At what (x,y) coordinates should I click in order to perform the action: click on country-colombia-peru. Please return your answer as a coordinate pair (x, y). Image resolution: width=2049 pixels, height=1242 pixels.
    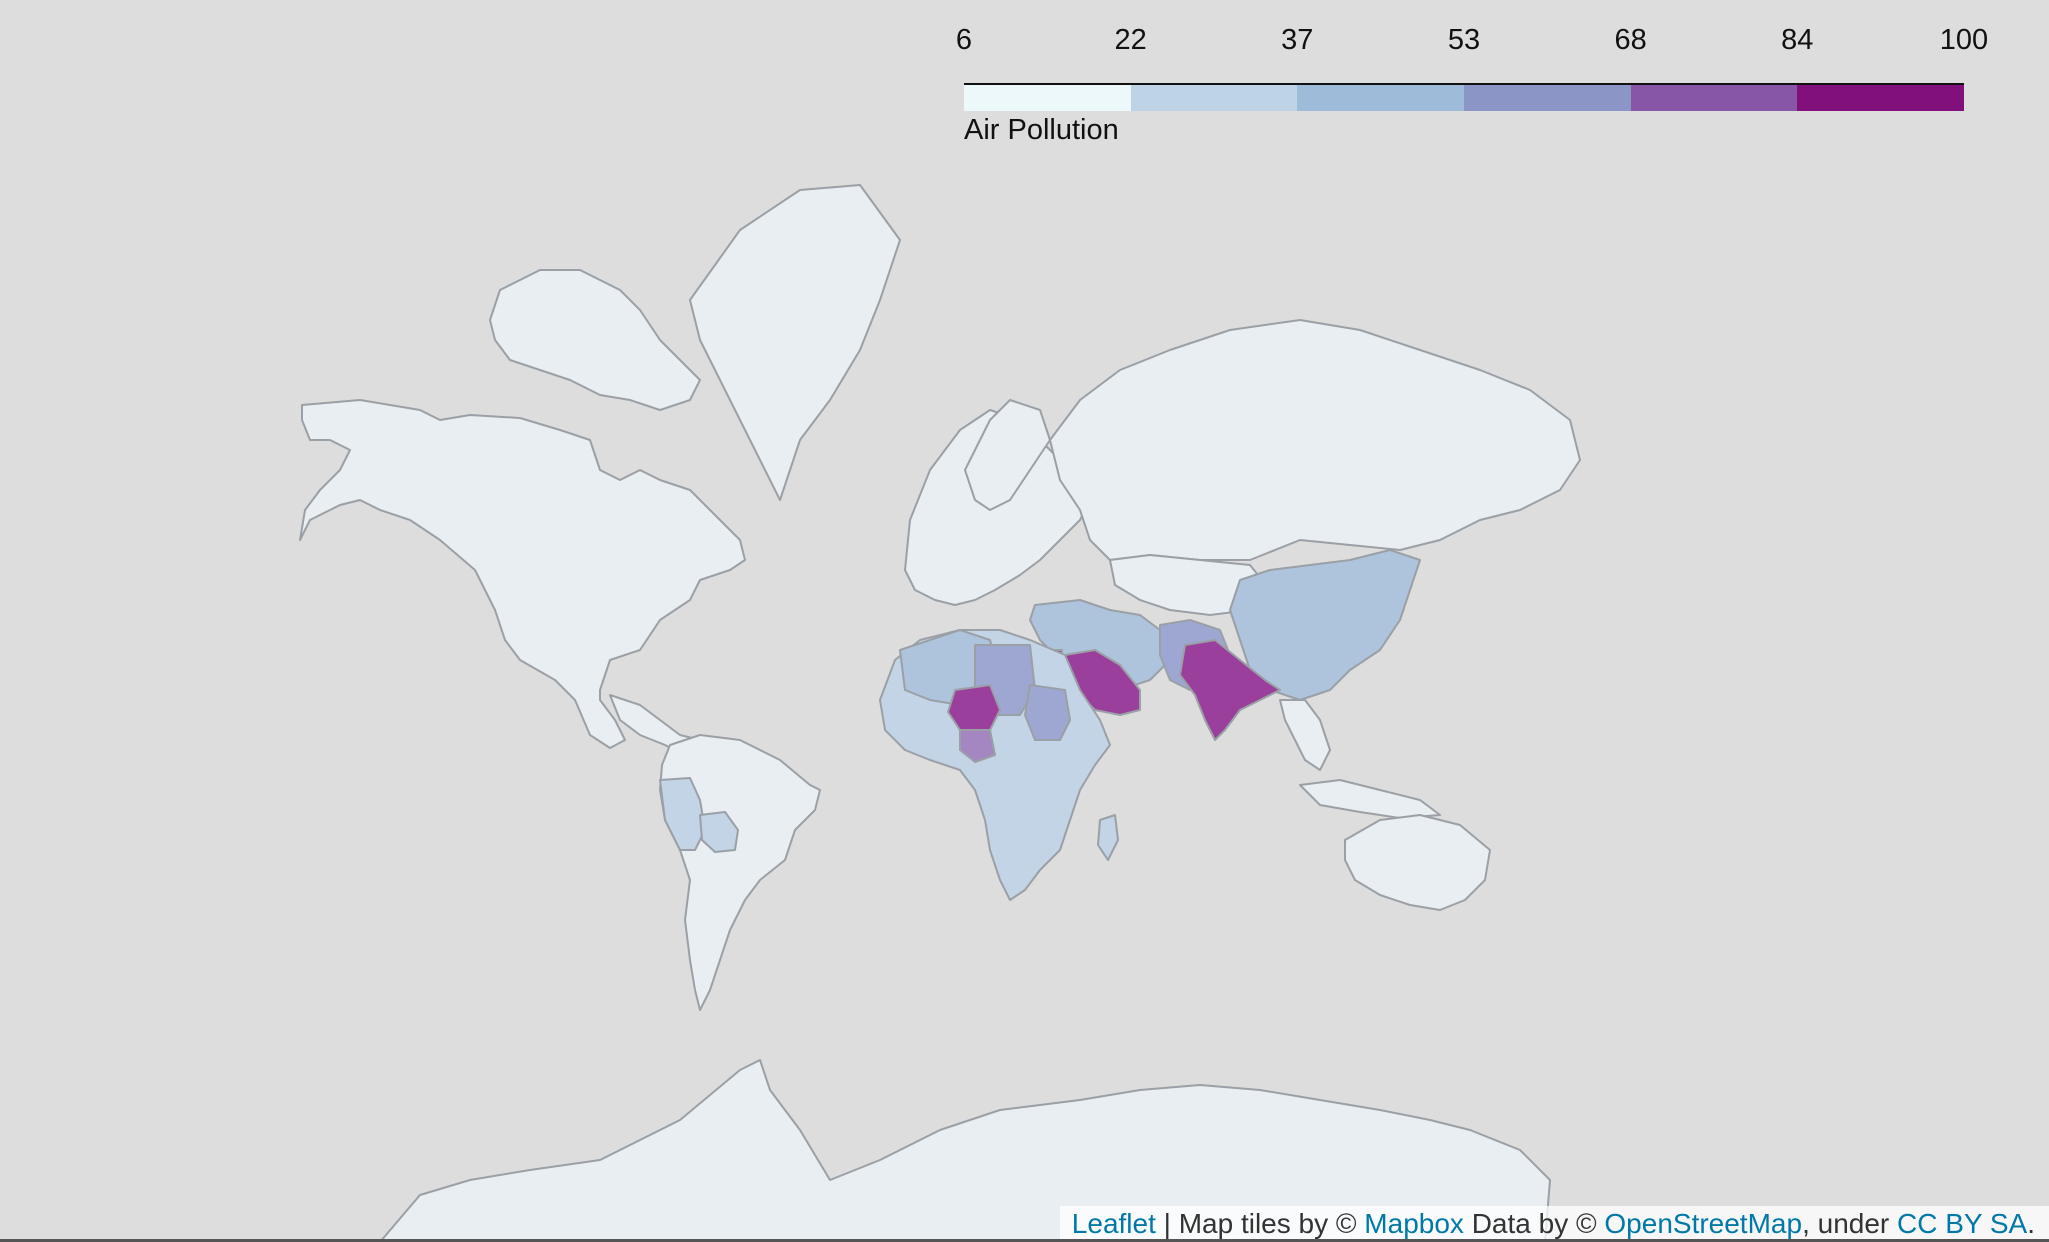
    Looking at the image, I should click on (682, 814).